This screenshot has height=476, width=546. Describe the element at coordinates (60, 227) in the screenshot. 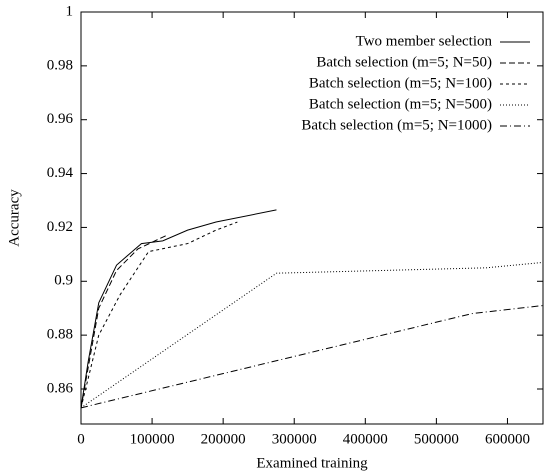

I see `y-tick-label: 0.92` at that location.